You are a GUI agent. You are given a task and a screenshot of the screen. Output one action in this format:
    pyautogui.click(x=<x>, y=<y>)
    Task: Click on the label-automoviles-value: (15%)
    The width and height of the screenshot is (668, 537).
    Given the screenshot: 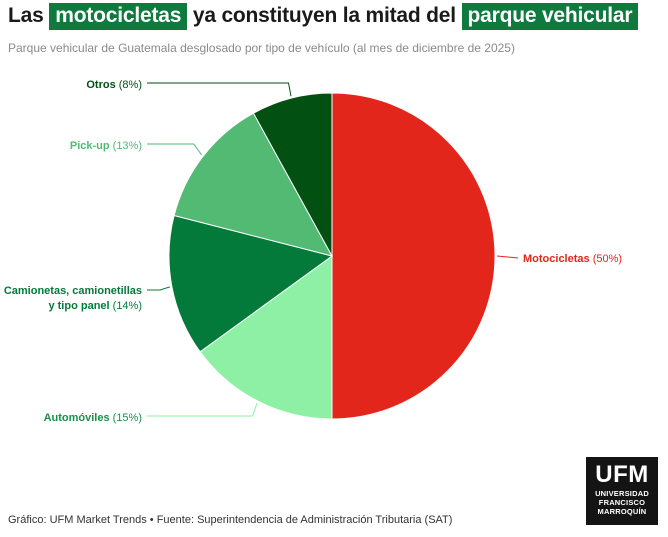 What is the action you would take?
    pyautogui.click(x=127, y=418)
    